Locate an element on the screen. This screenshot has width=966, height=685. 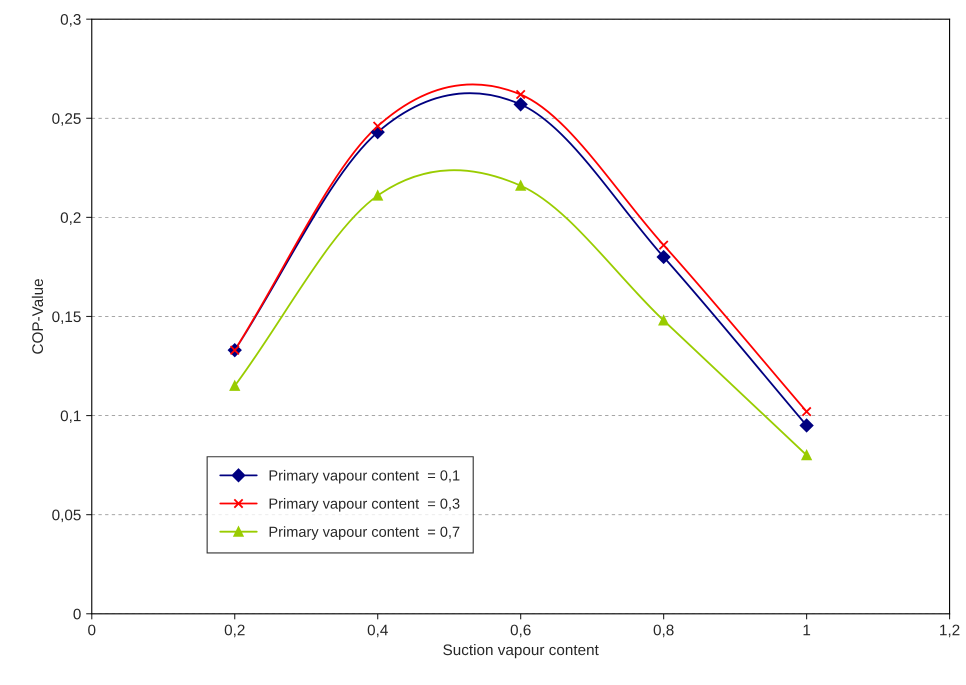
y-tick-label: 0,1 is located at coordinates (70, 417).